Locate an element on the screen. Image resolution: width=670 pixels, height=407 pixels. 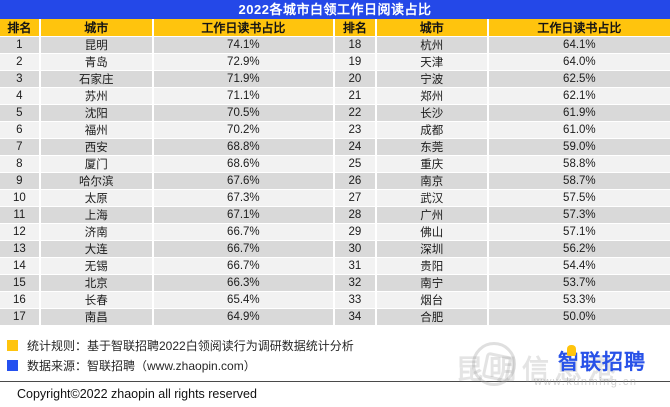
rank-cell: 26 is located at coordinates (355, 181).